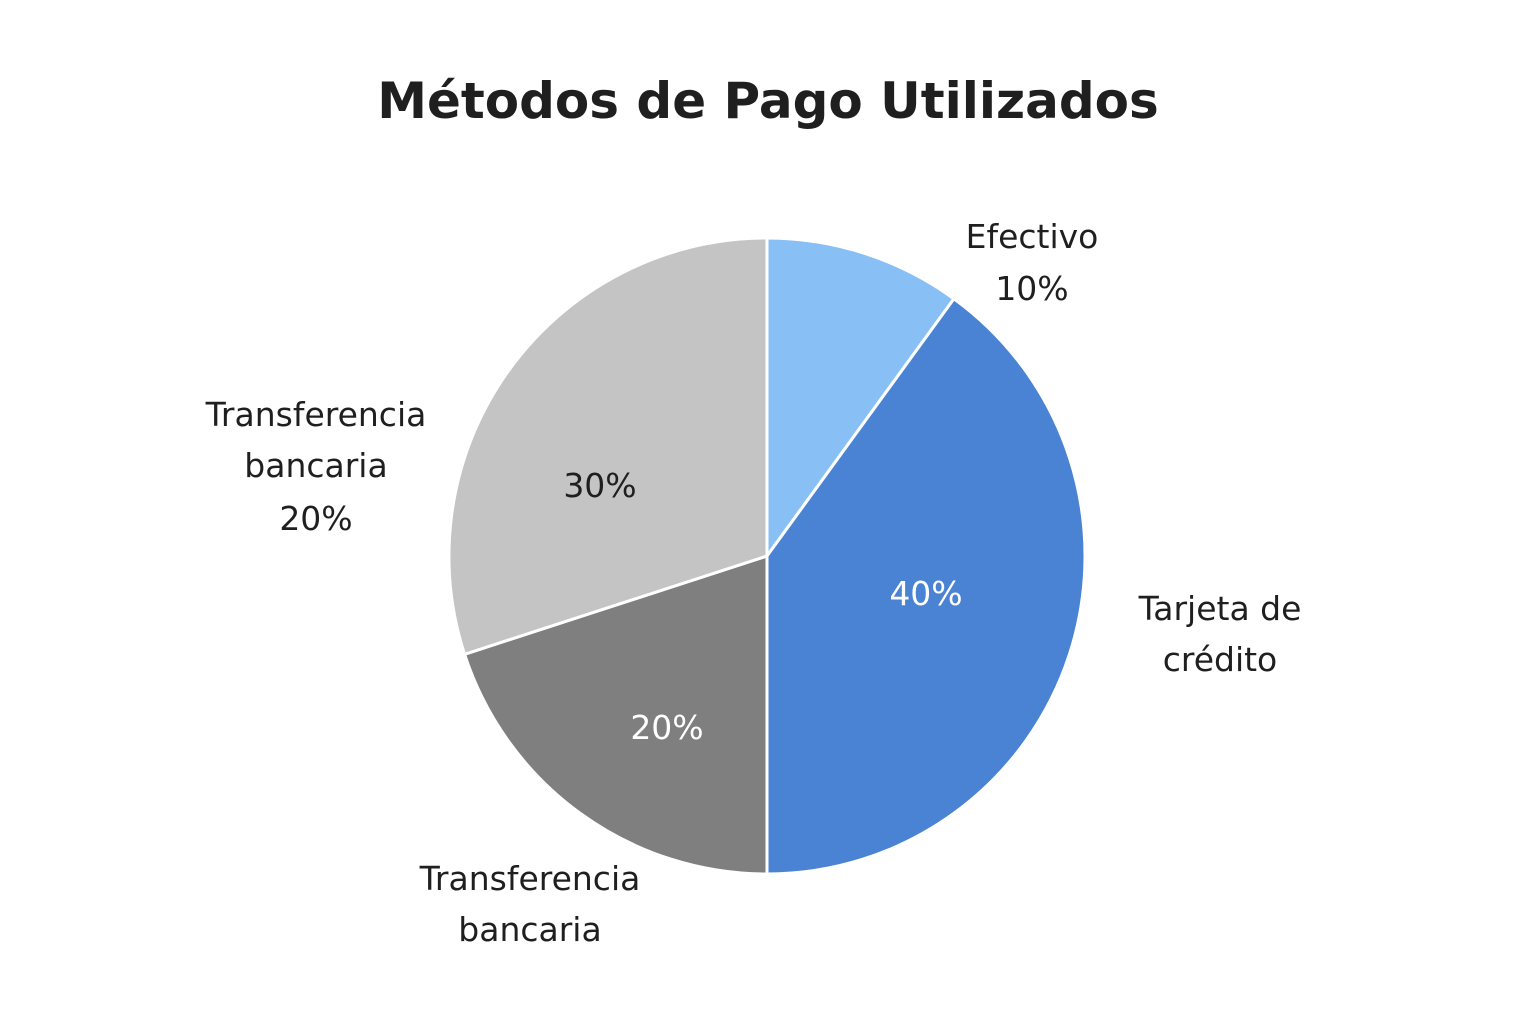  What do you see at coordinates (925, 593) in the screenshot?
I see `slice-value-label-2: 40%` at bounding box center [925, 593].